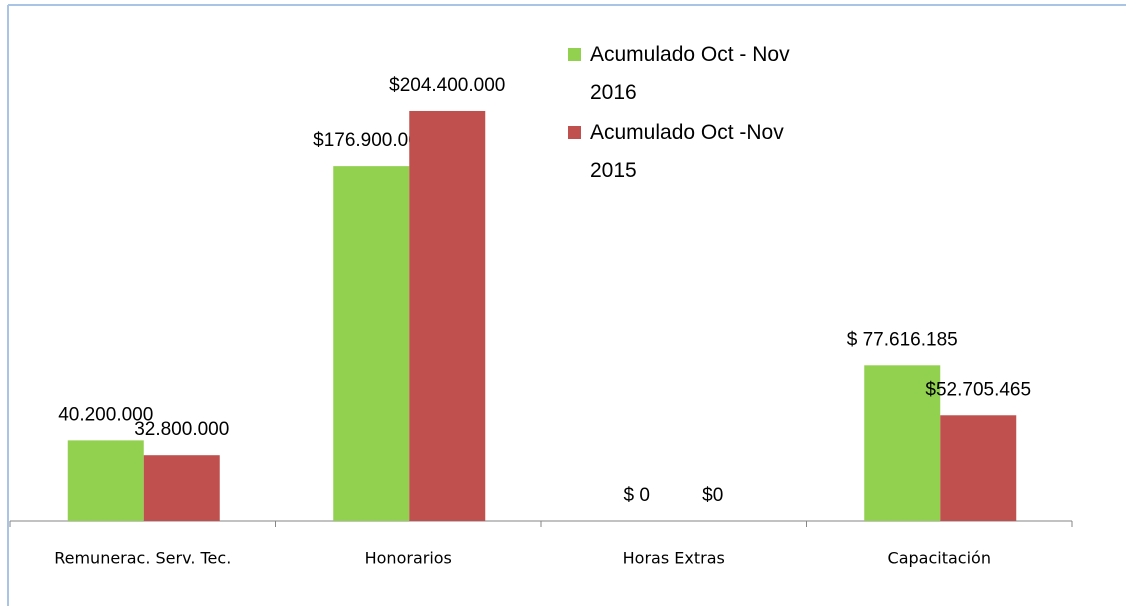 This screenshot has width=1126, height=606. What do you see at coordinates (674, 558) in the screenshot?
I see `x-tick-label: Horas Extras` at bounding box center [674, 558].